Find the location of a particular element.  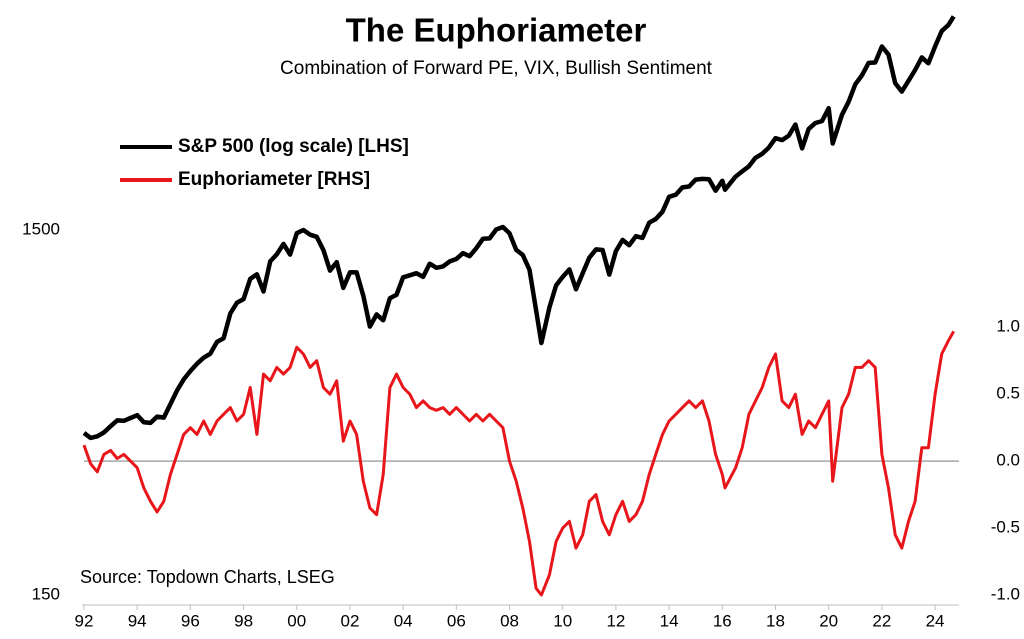

legend-label: S&P 500 (log scale) [LHS] is located at coordinates (293, 146).